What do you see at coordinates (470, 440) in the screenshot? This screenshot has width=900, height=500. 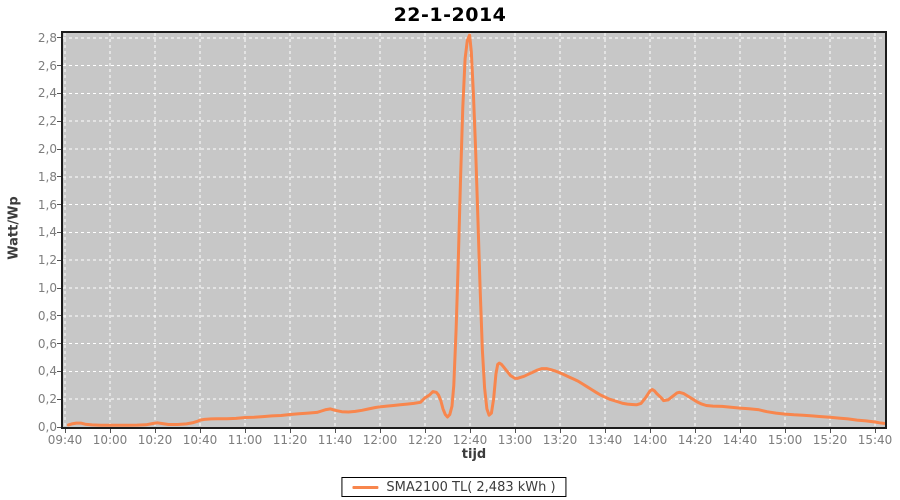 I see `x-tick-label: 12:40` at bounding box center [470, 440].